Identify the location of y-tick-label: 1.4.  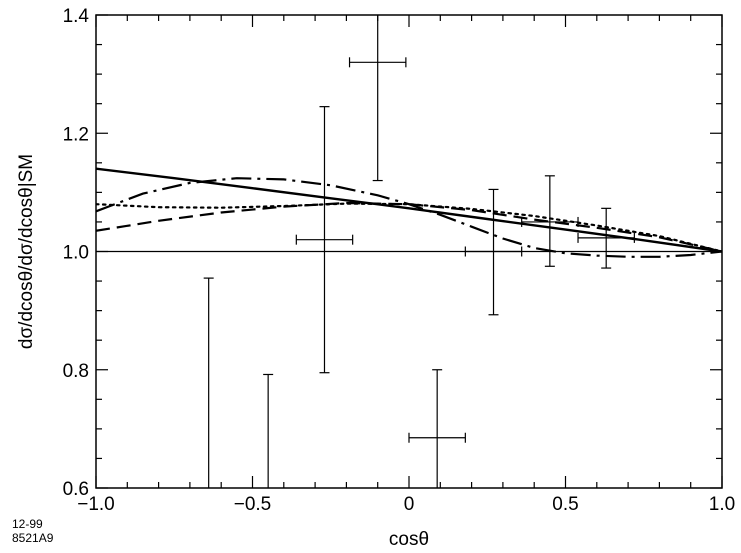
(76, 16).